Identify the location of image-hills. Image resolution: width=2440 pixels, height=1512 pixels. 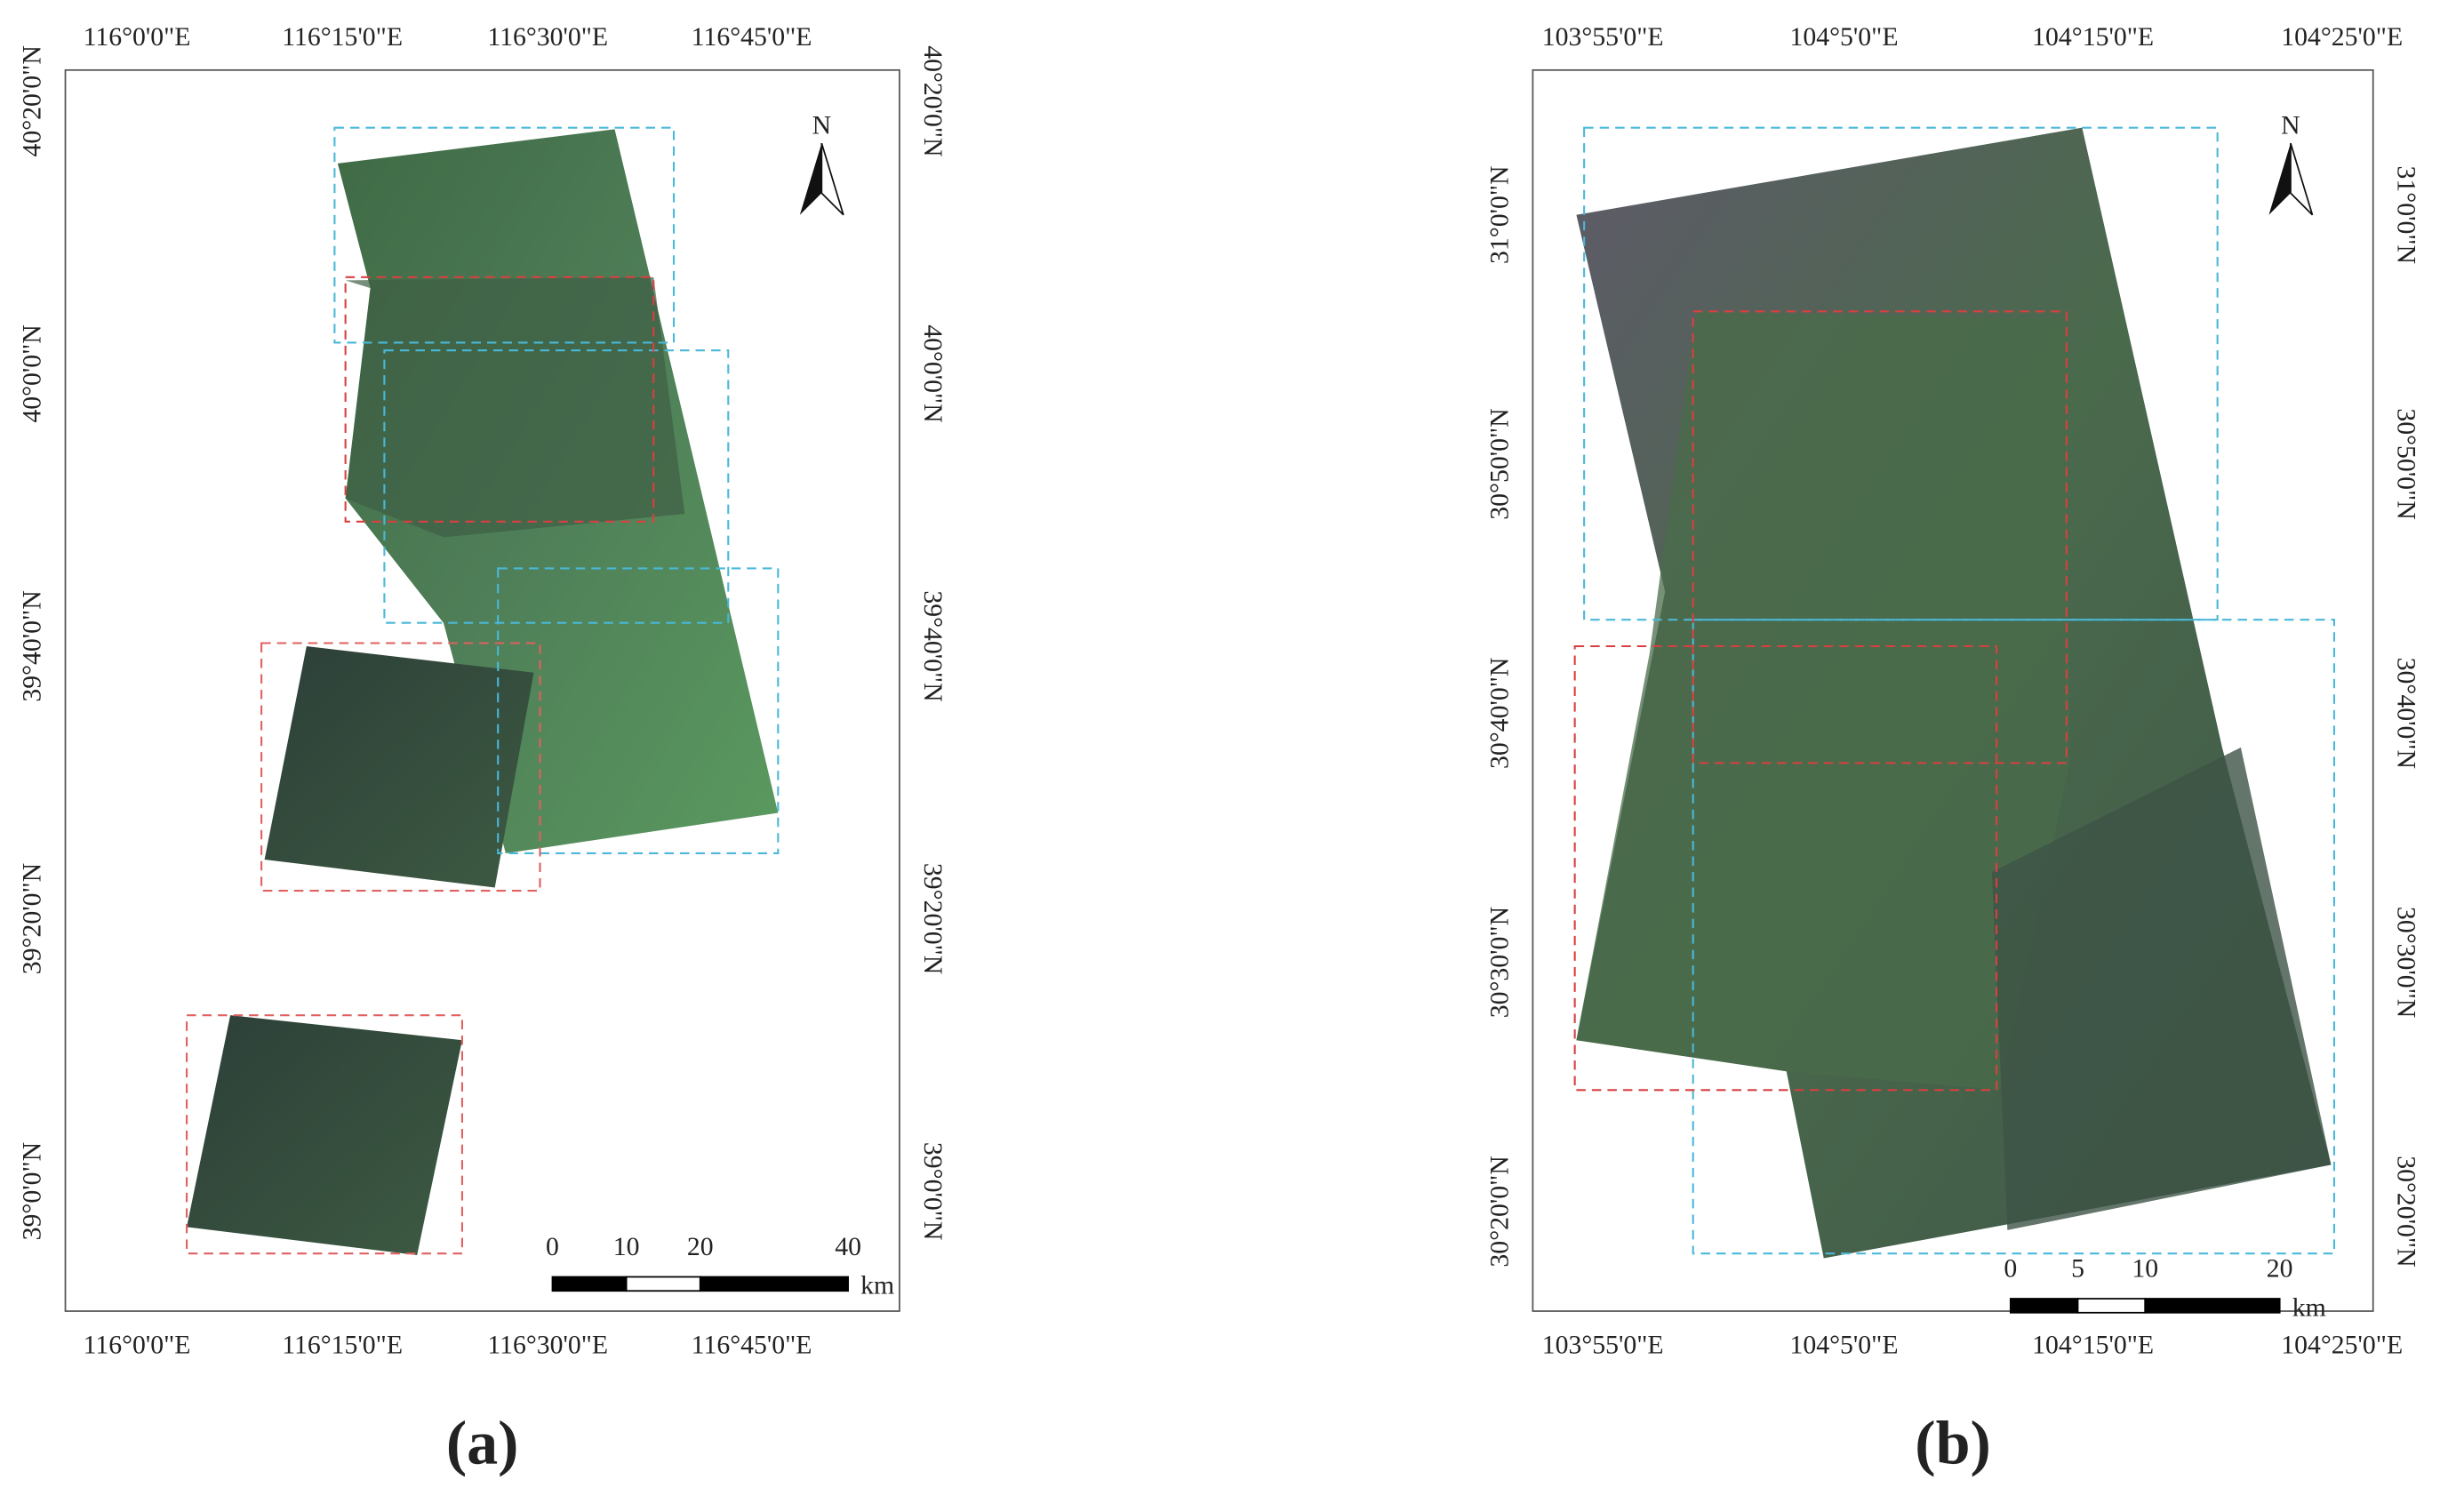
(2161, 988).